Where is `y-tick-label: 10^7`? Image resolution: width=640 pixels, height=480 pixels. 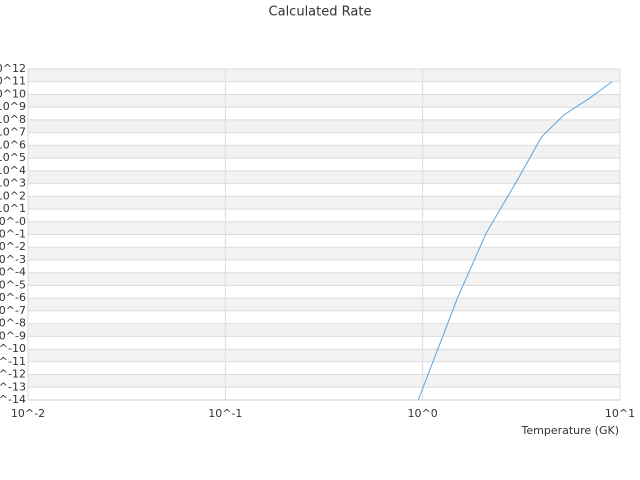
y-tick-label: 10^7 is located at coordinates (13, 132).